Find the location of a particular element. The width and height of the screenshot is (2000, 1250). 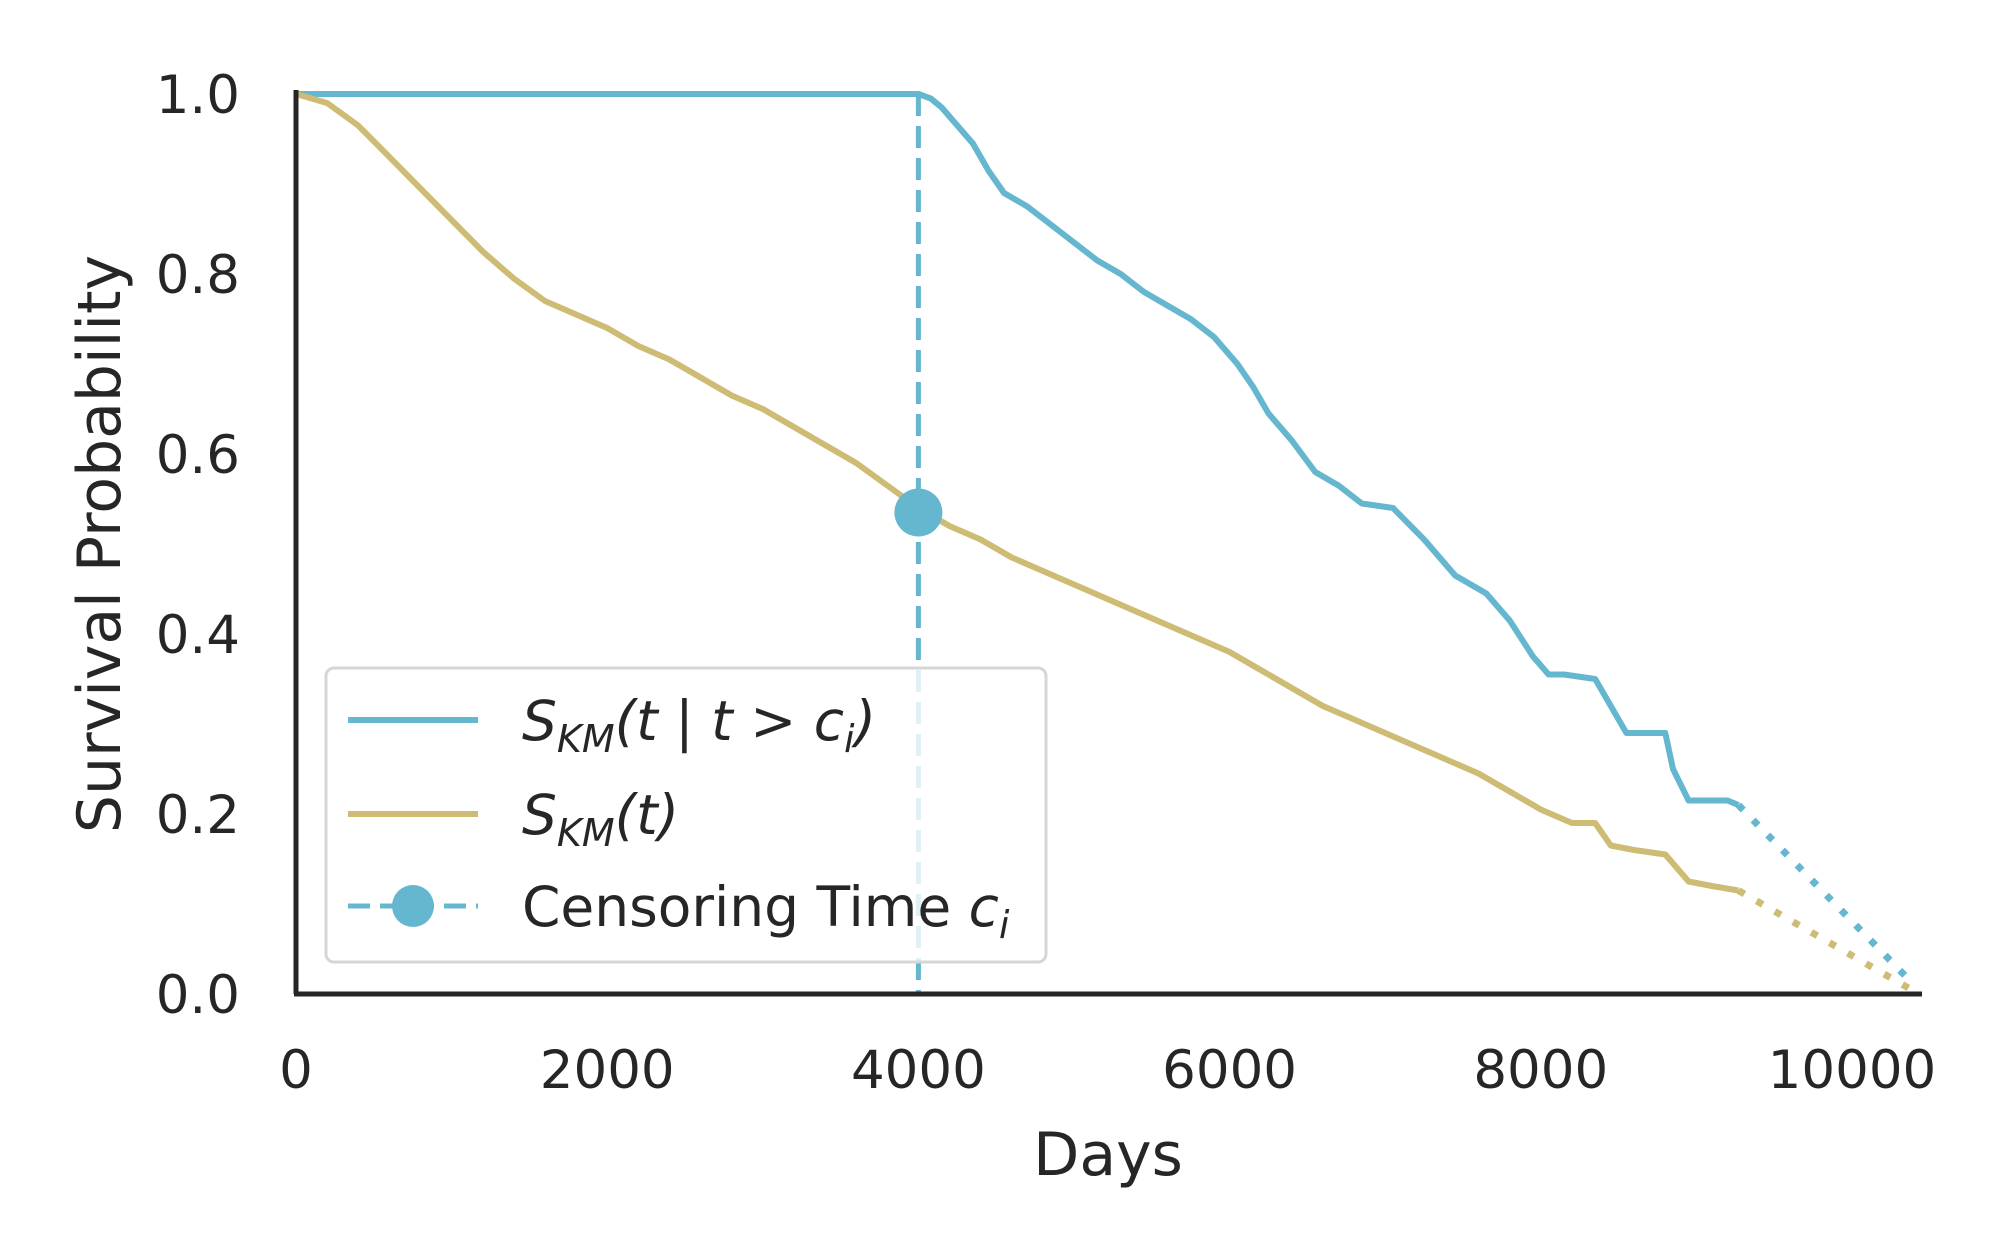

censoring-marker is located at coordinates (918, 512).